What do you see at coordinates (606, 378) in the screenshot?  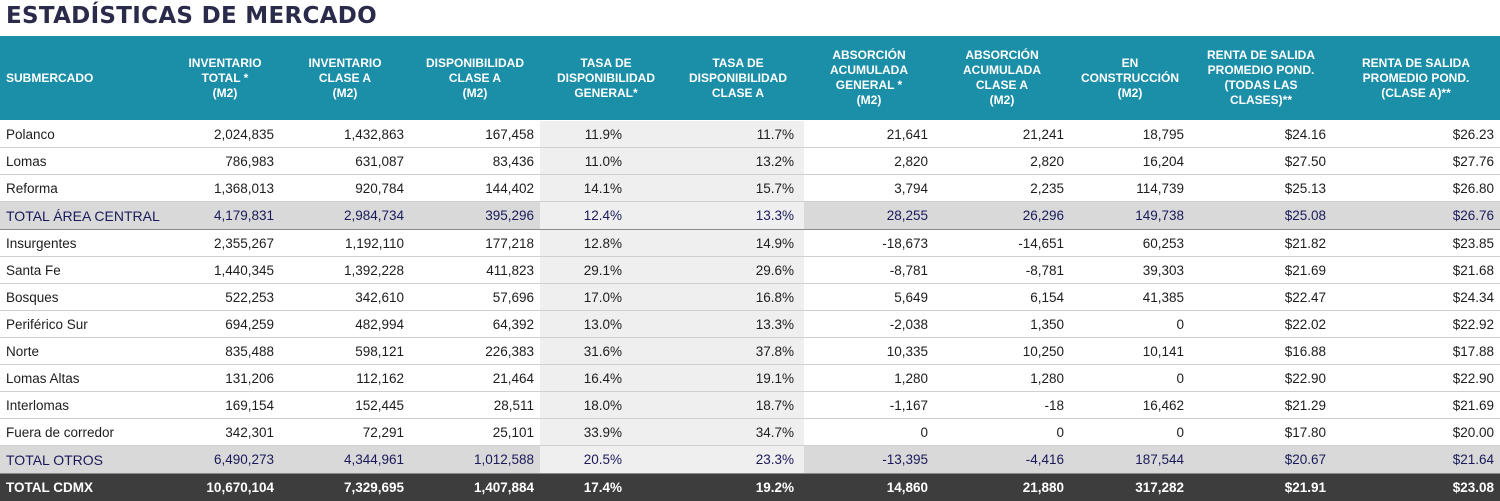 I see `cell-tasa-disp-general: 16.4%` at bounding box center [606, 378].